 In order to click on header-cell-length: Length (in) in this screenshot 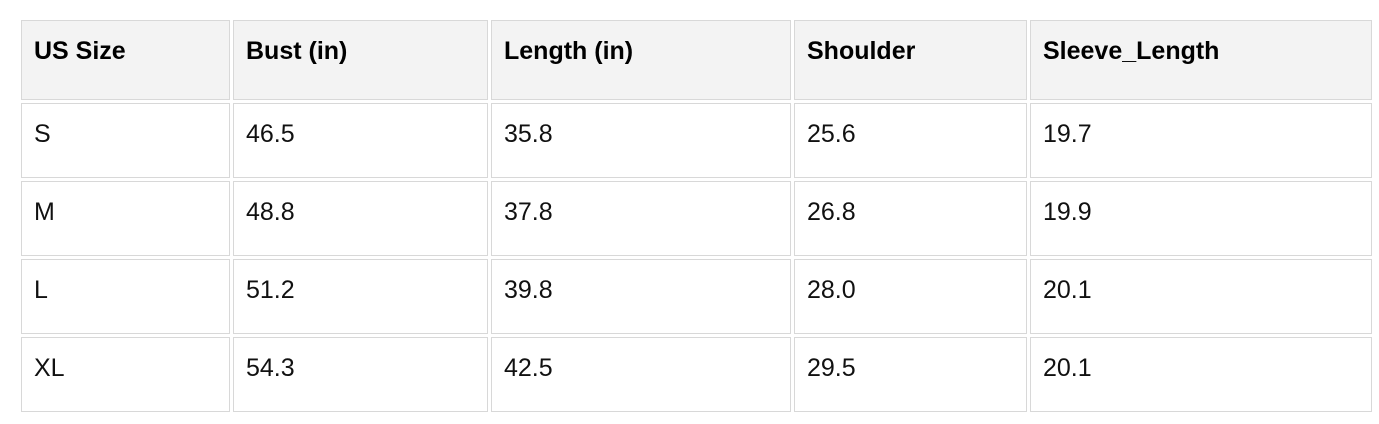, I will do `click(641, 60)`.